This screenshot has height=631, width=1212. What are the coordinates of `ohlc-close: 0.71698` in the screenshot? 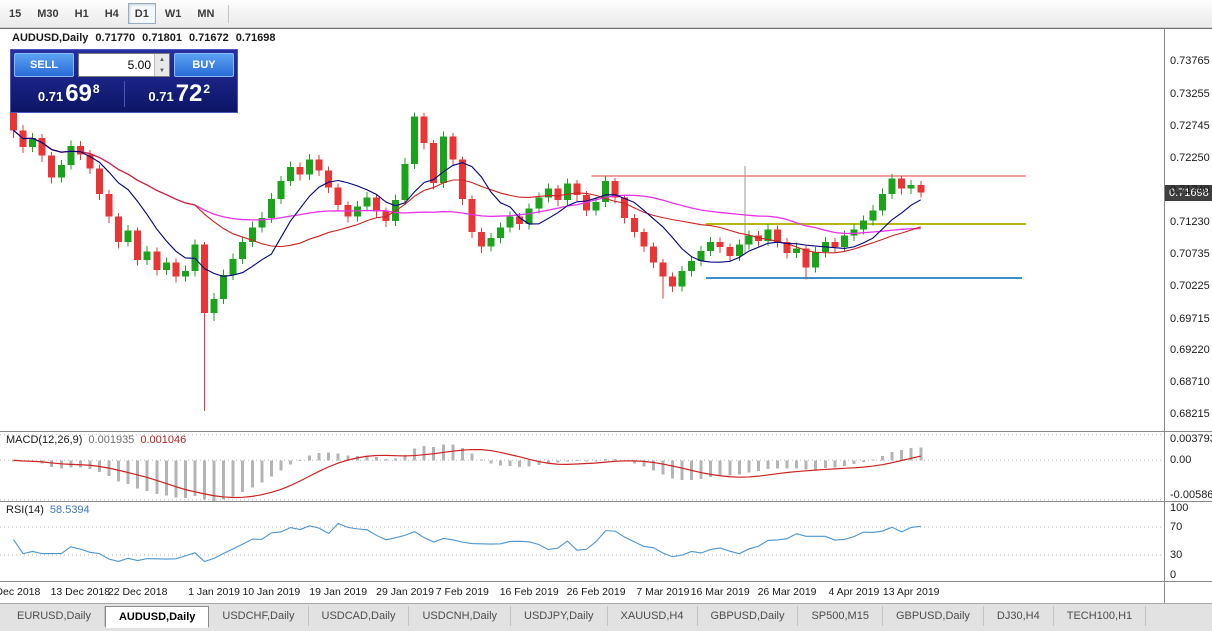 It's located at (255, 38).